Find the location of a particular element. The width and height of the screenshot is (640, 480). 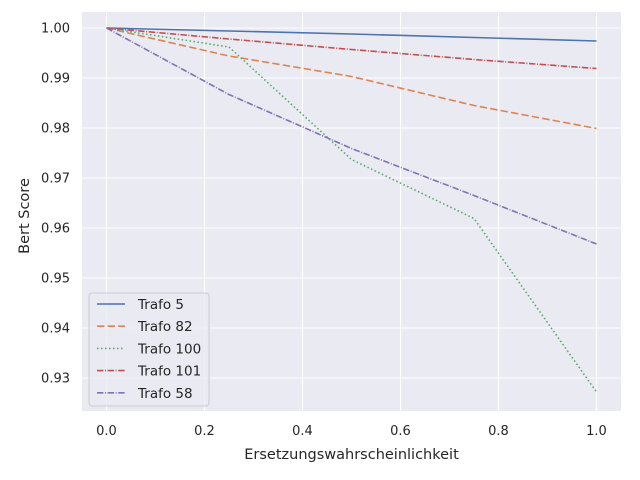

x-tick-label: 0.4 is located at coordinates (302, 431).